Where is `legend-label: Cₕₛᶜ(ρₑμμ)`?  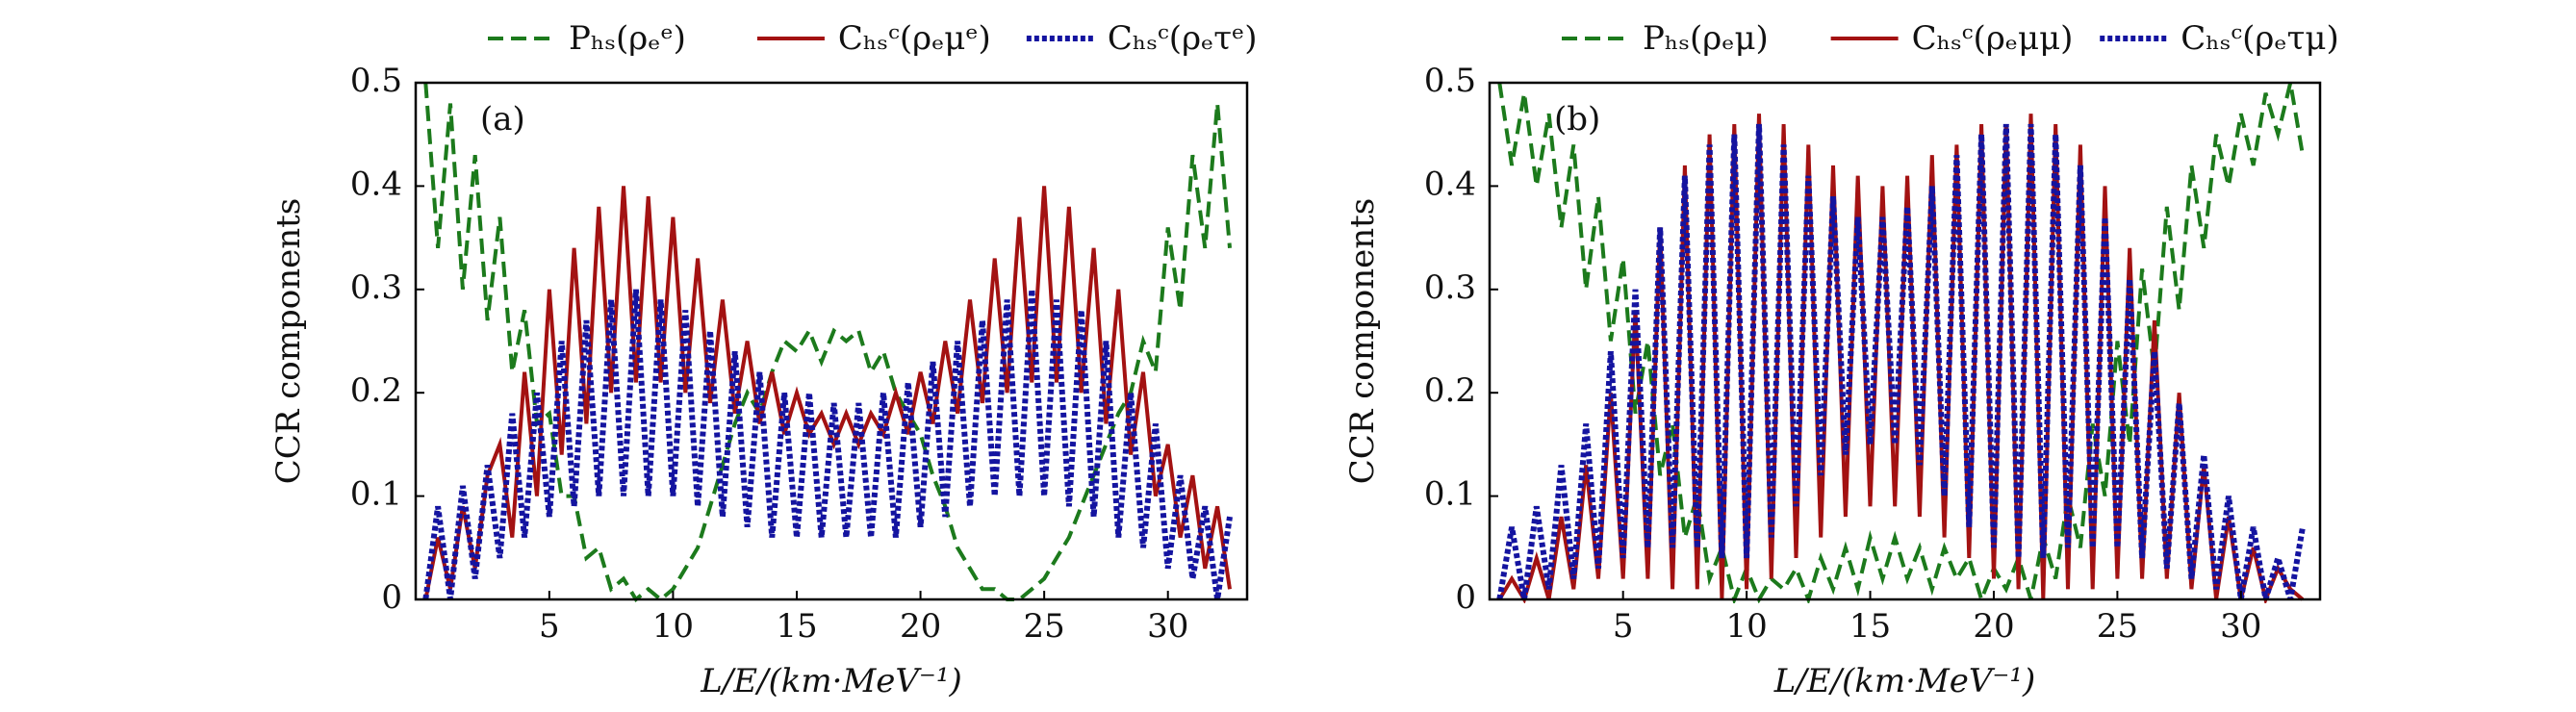 legend-label: Cₕₛᶜ(ρₑμμ) is located at coordinates (1993, 38).